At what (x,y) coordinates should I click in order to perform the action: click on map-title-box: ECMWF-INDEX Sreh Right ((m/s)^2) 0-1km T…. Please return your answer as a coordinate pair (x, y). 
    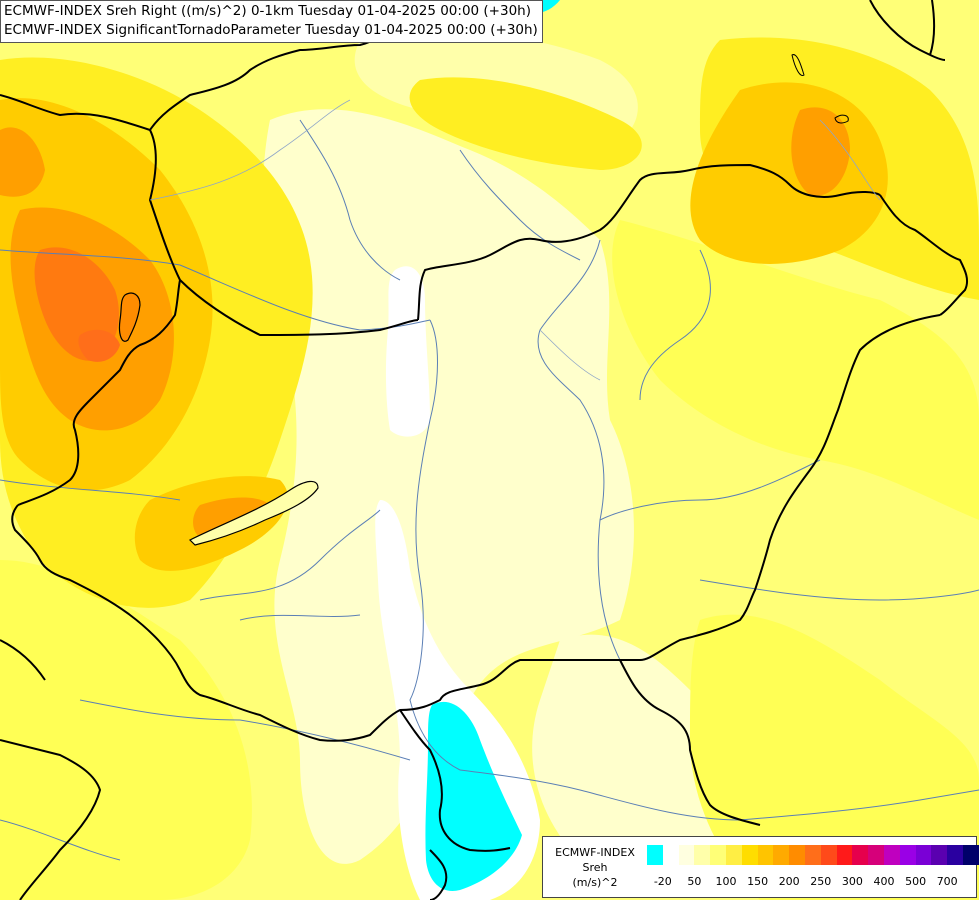
    Looking at the image, I should click on (271, 21).